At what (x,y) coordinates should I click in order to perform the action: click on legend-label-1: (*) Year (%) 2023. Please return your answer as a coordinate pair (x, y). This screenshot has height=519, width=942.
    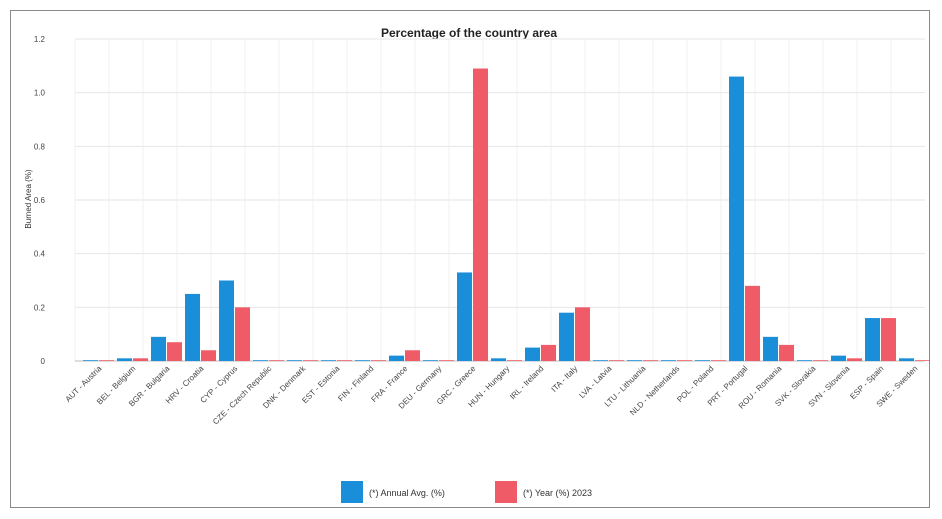
    Looking at the image, I should click on (557, 493).